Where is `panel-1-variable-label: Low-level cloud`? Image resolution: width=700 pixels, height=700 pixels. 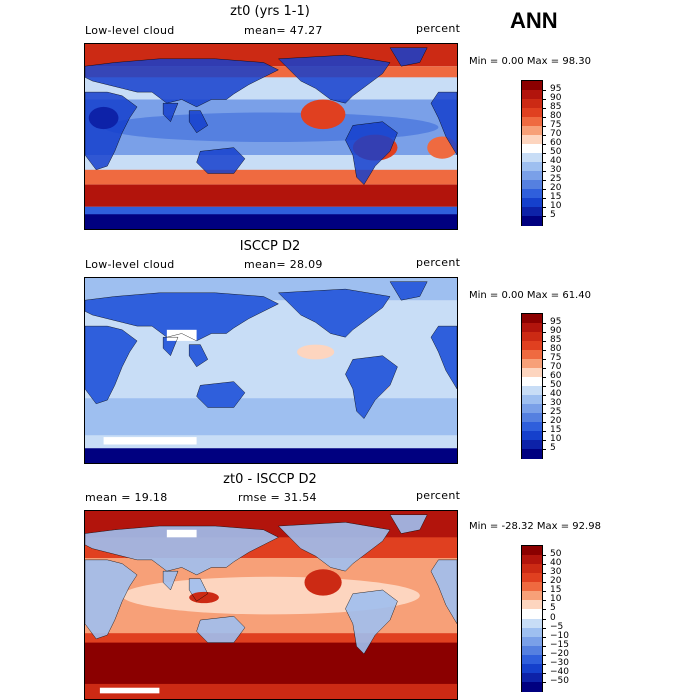 panel-1-variable-label: Low-level cloud is located at coordinates (130, 30).